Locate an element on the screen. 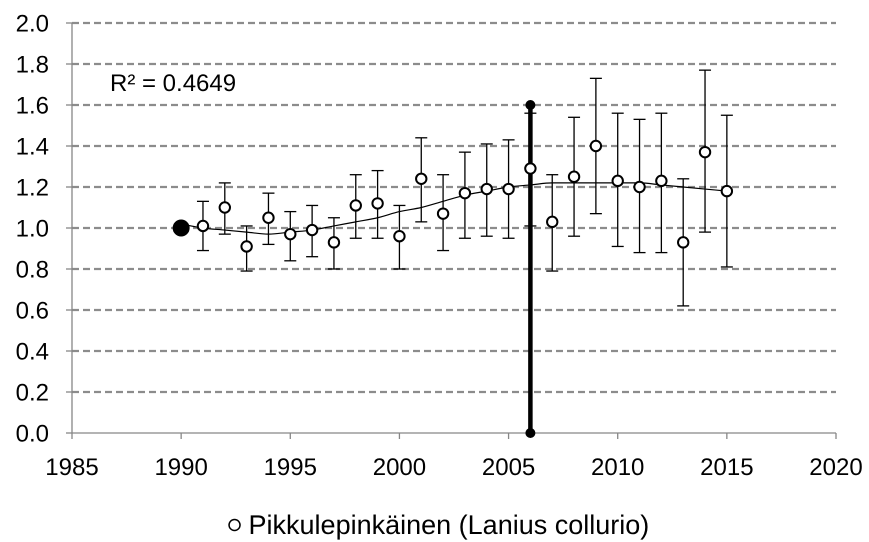 This screenshot has width=869, height=542. x-tick-label: 2010 is located at coordinates (617, 467).